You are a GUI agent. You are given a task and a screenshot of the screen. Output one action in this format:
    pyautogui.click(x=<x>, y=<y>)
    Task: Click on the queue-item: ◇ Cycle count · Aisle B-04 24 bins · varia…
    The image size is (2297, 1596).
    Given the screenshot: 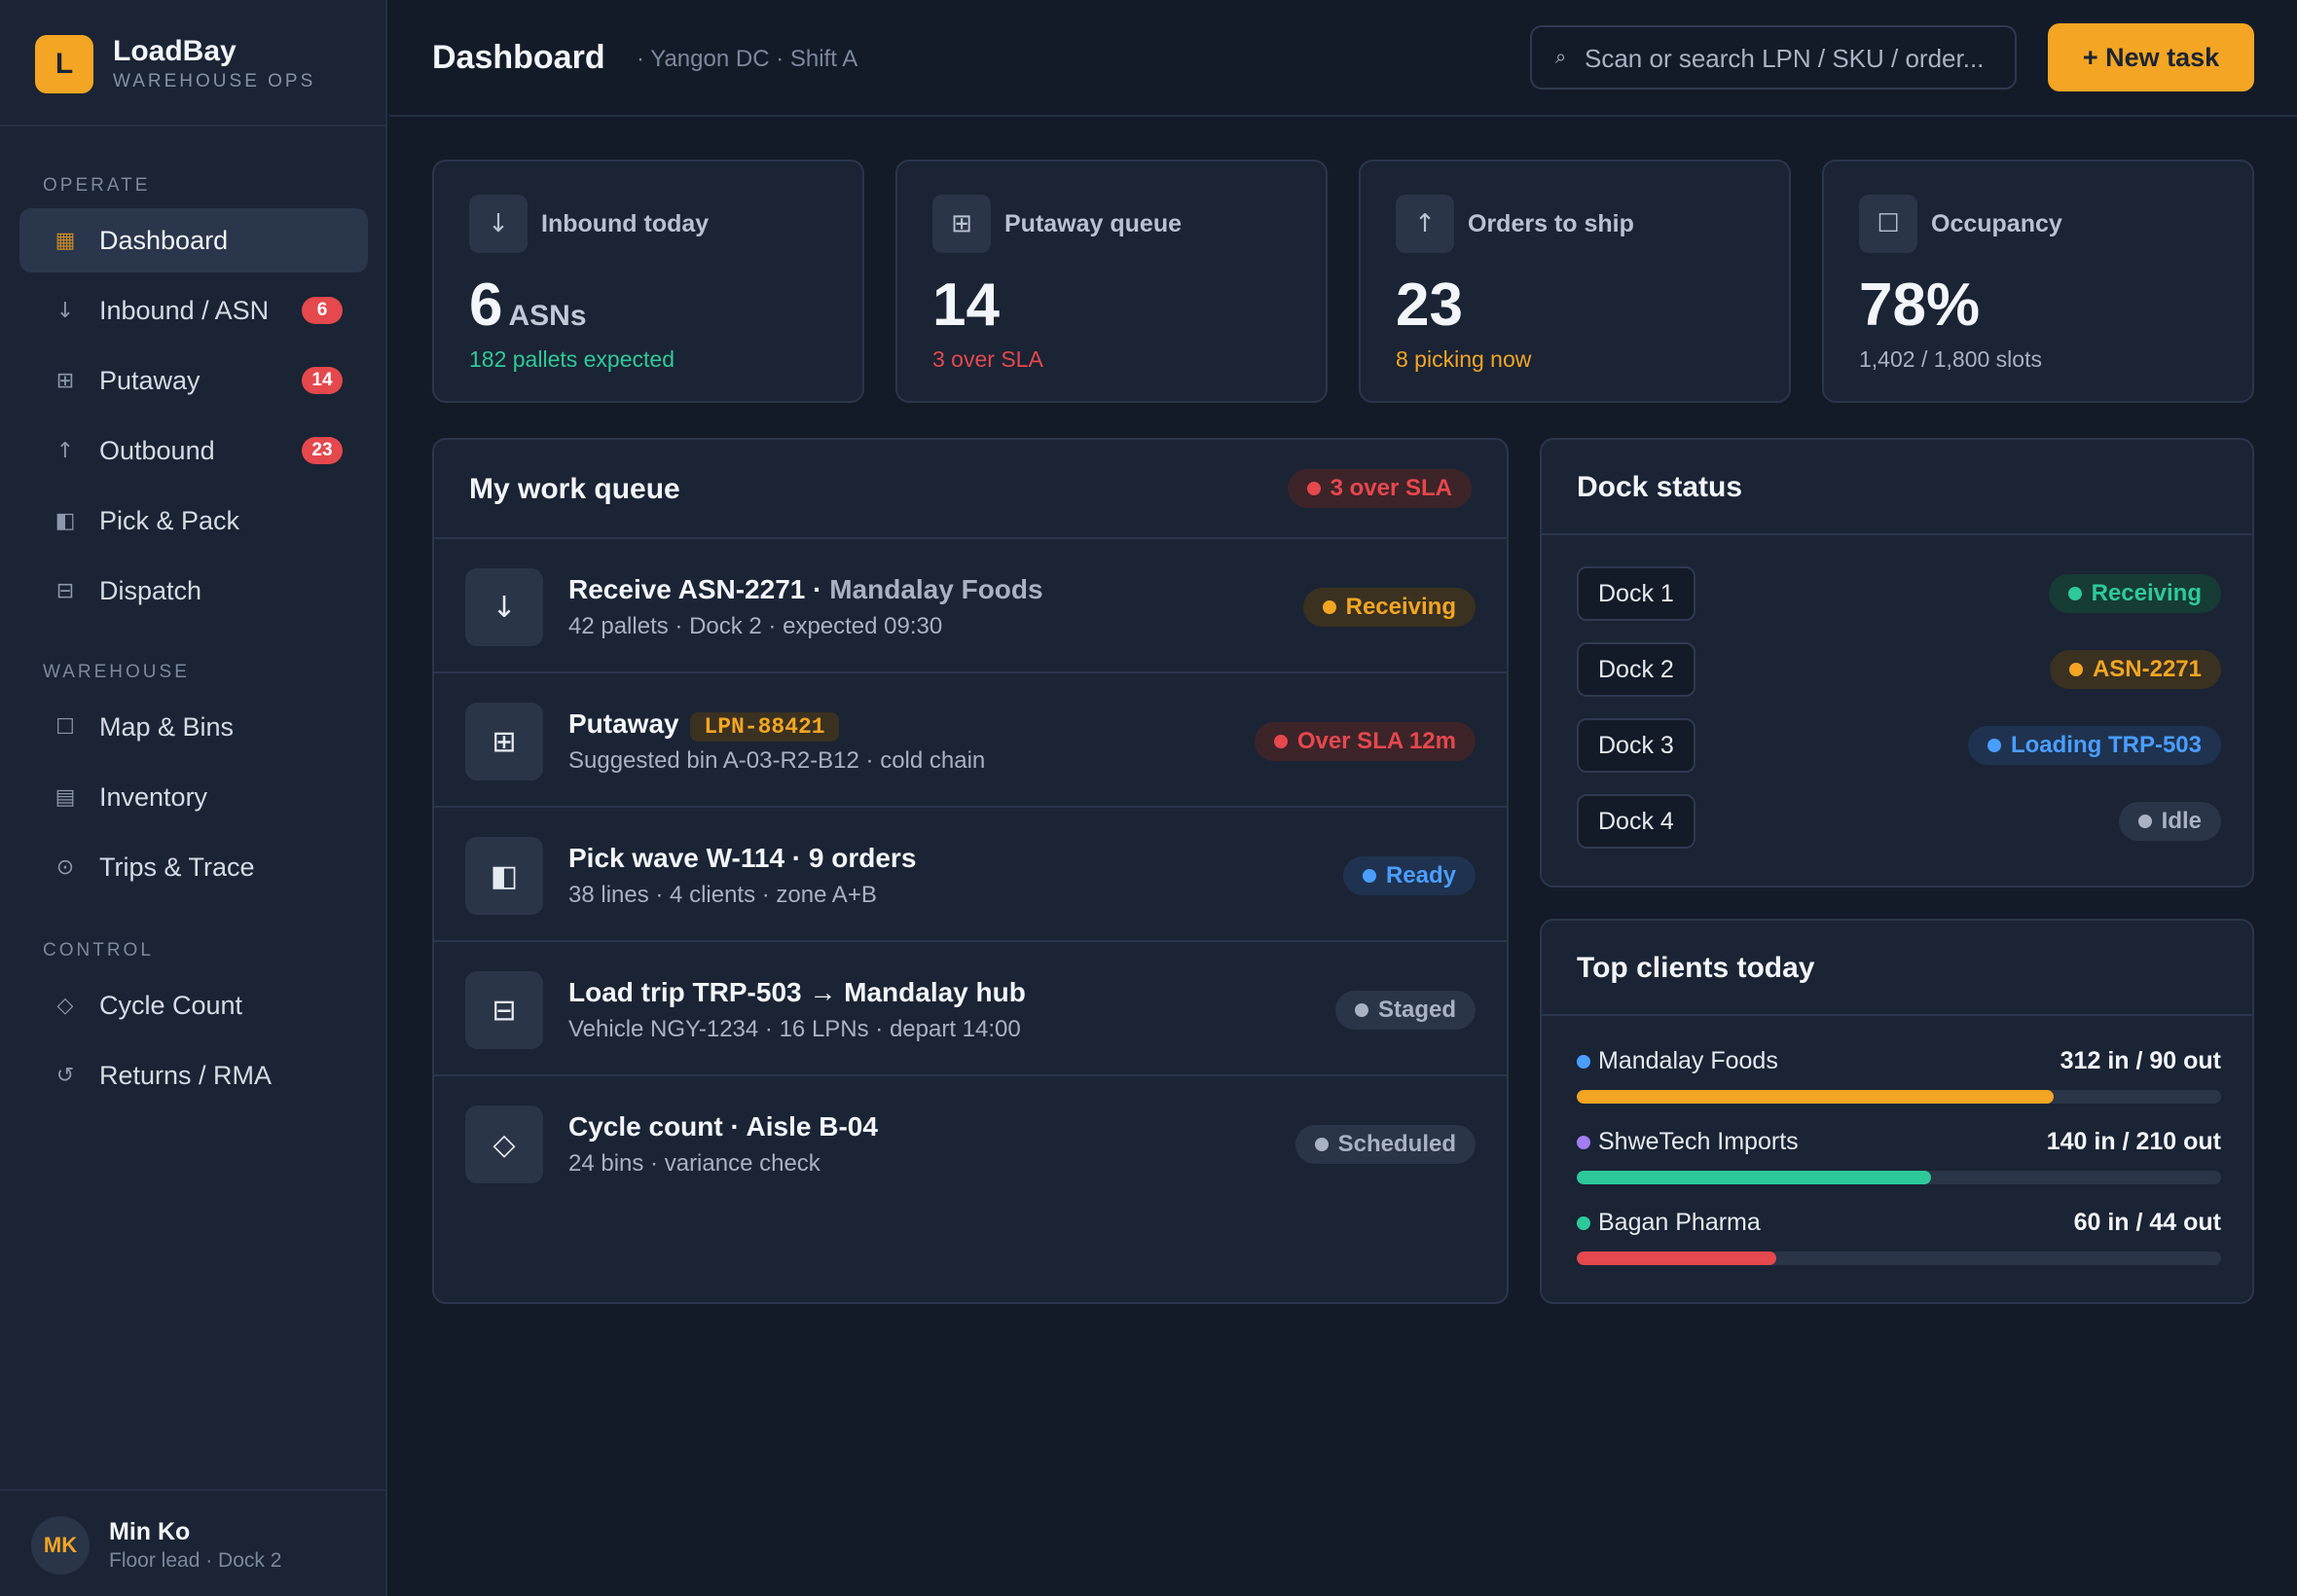 What is the action you would take?
    pyautogui.click(x=970, y=1143)
    